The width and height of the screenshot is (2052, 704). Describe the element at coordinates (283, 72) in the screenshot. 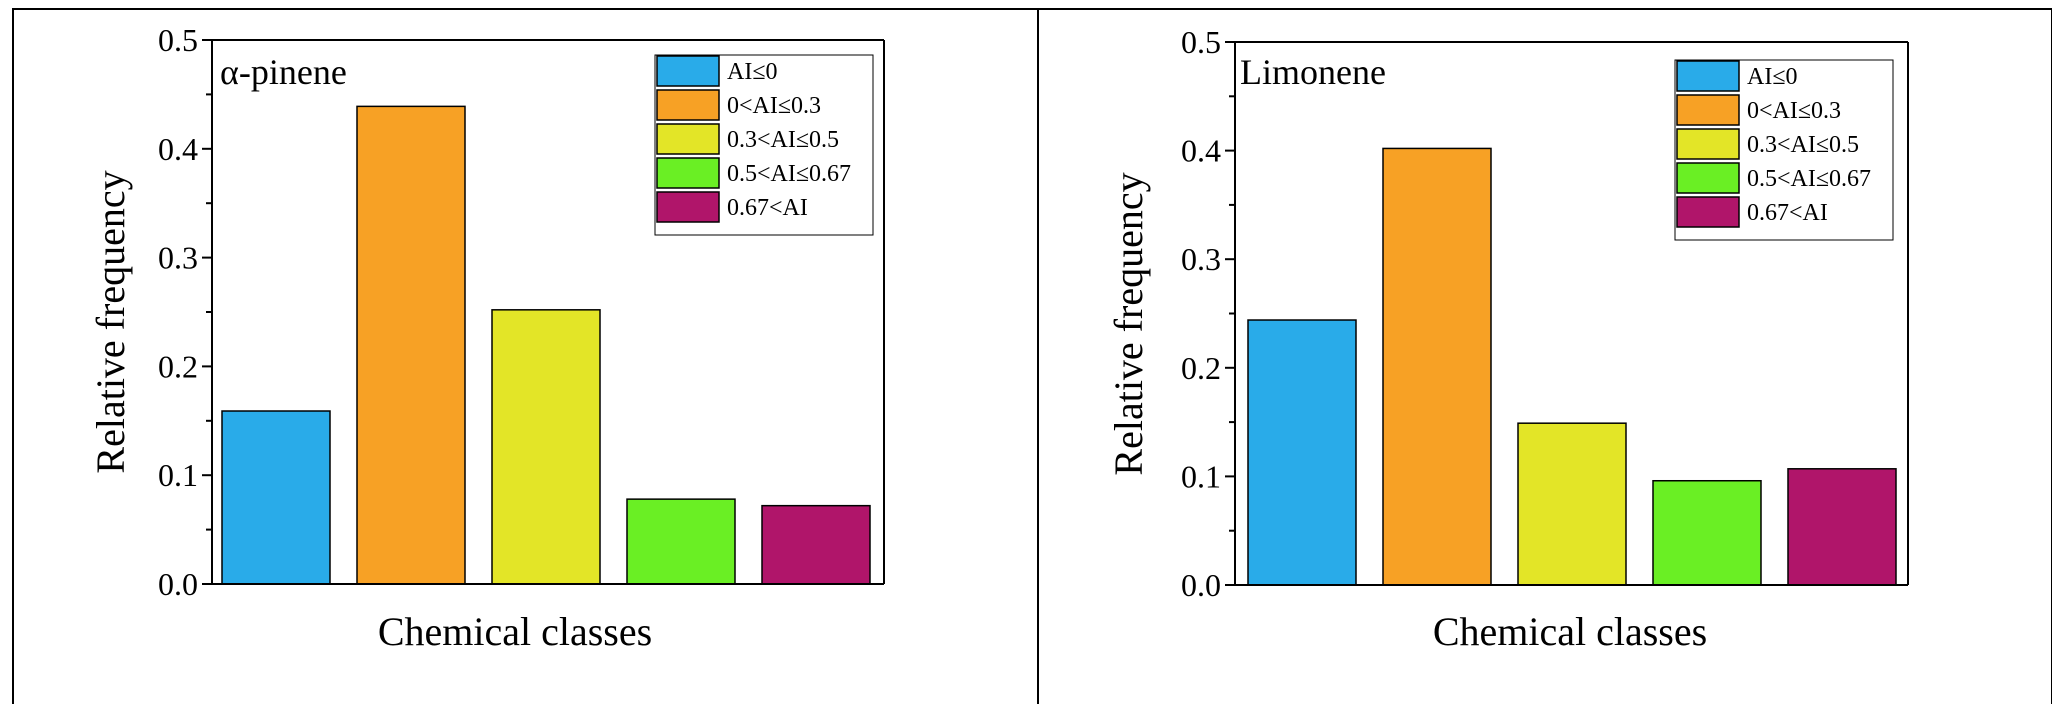

I see `chart-title: α-pinene` at that location.